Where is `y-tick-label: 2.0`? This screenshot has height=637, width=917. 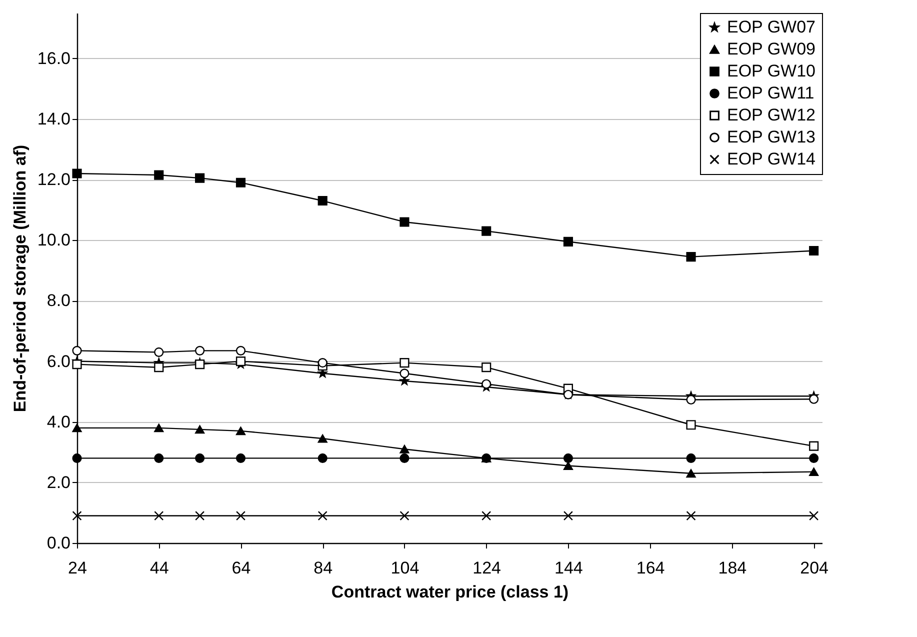 y-tick-label: 2.0 is located at coordinates (58, 482).